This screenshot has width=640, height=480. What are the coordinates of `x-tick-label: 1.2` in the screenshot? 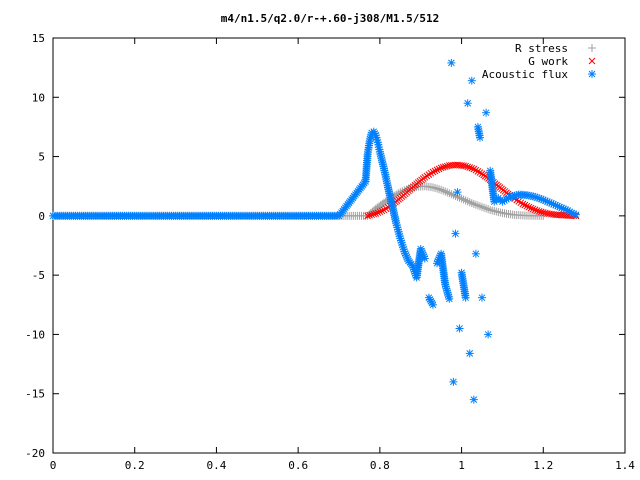 It's located at (543, 465).